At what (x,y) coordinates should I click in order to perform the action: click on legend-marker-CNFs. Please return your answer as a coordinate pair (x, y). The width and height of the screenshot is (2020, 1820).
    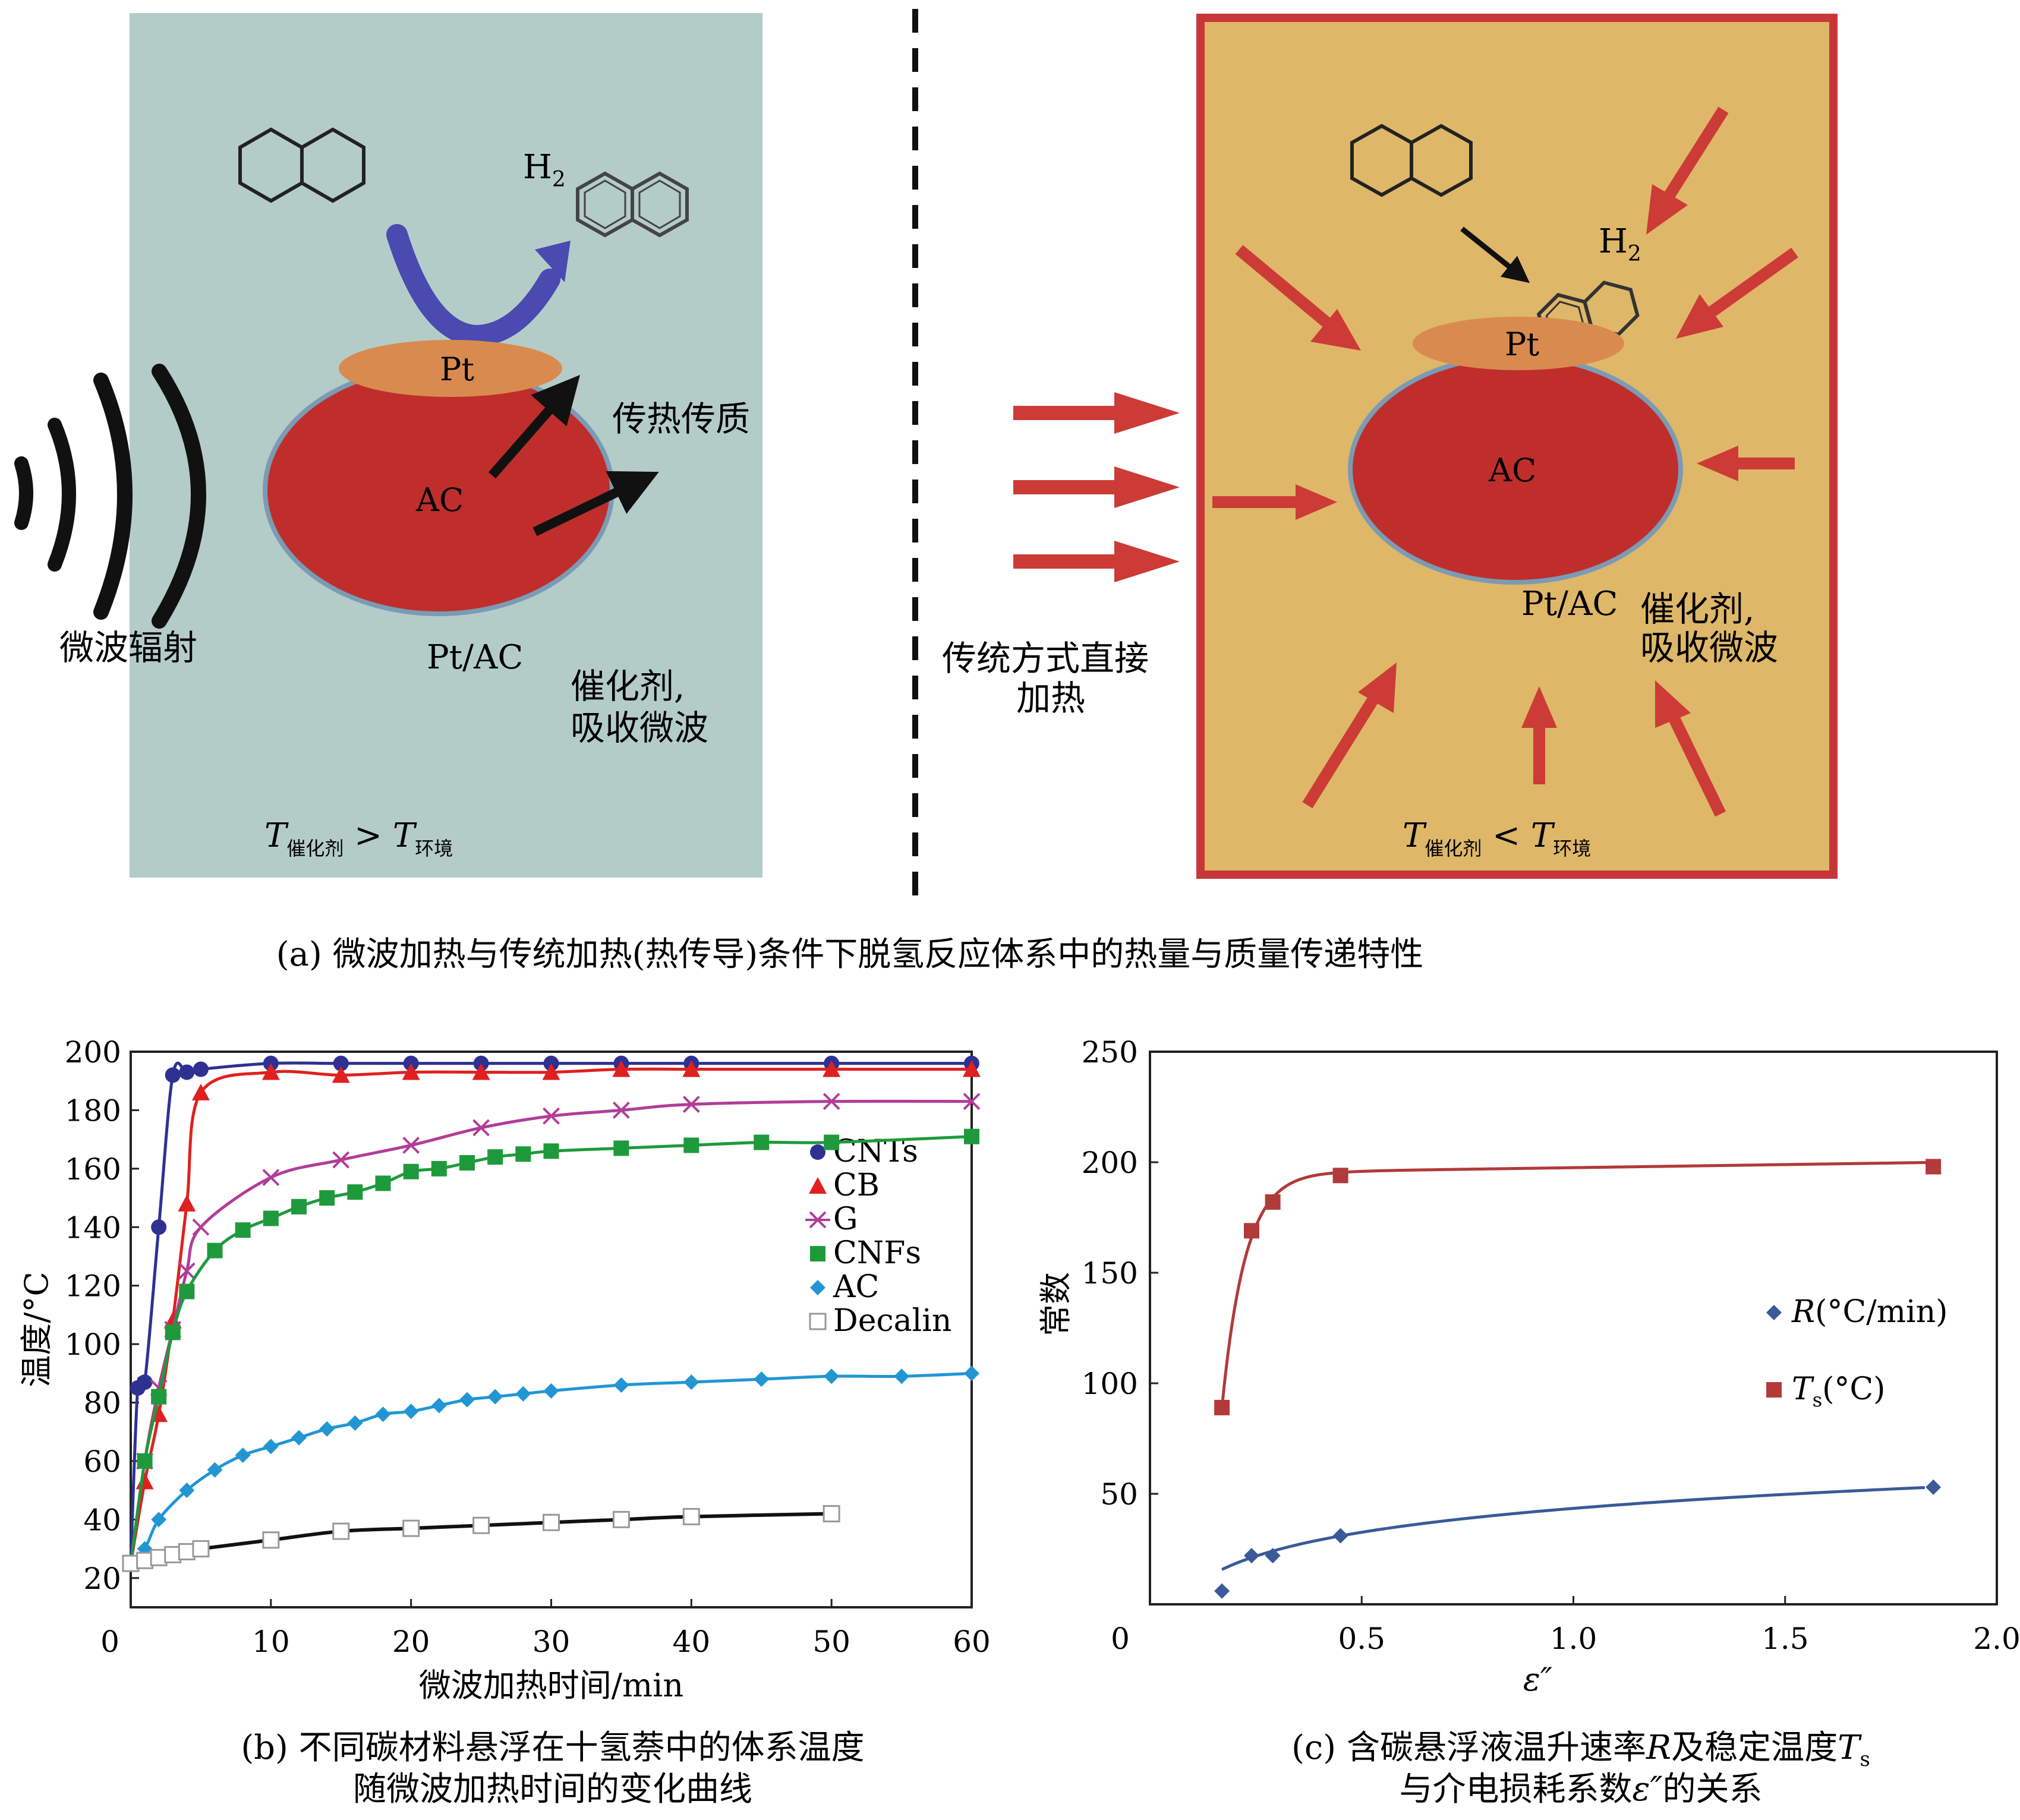
    Looking at the image, I should click on (817, 1253).